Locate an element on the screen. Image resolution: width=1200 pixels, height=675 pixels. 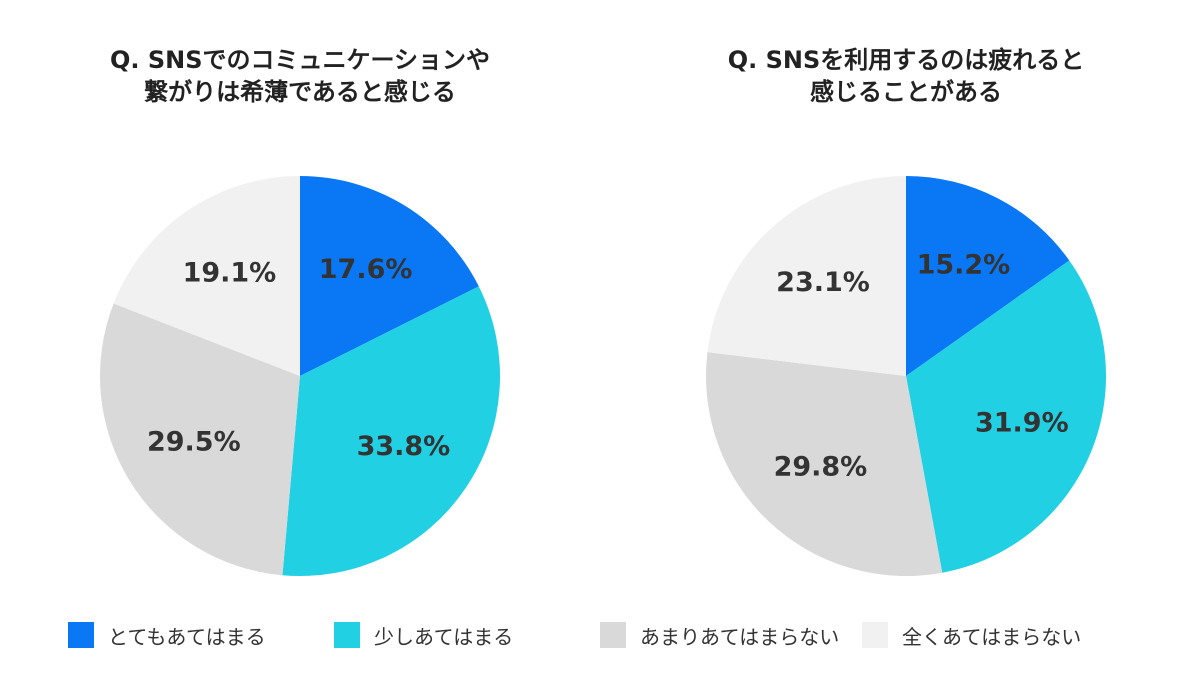
chart-title-line-1: Q. SNSでのコミュニケーションや is located at coordinates (300, 60).